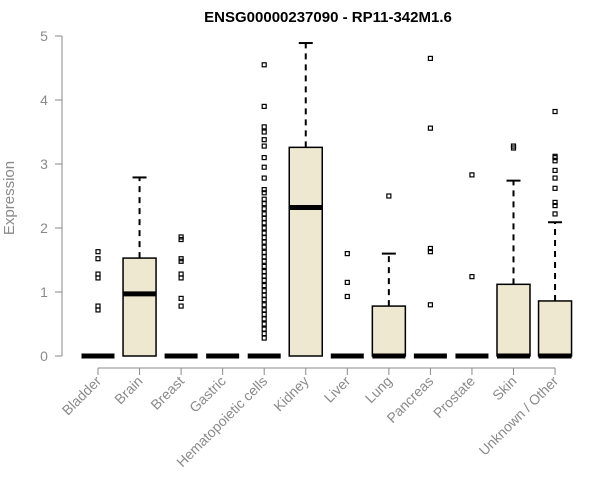 The width and height of the screenshot is (600, 500). Describe the element at coordinates (44, 100) in the screenshot. I see `y-tick-label: 4` at that location.